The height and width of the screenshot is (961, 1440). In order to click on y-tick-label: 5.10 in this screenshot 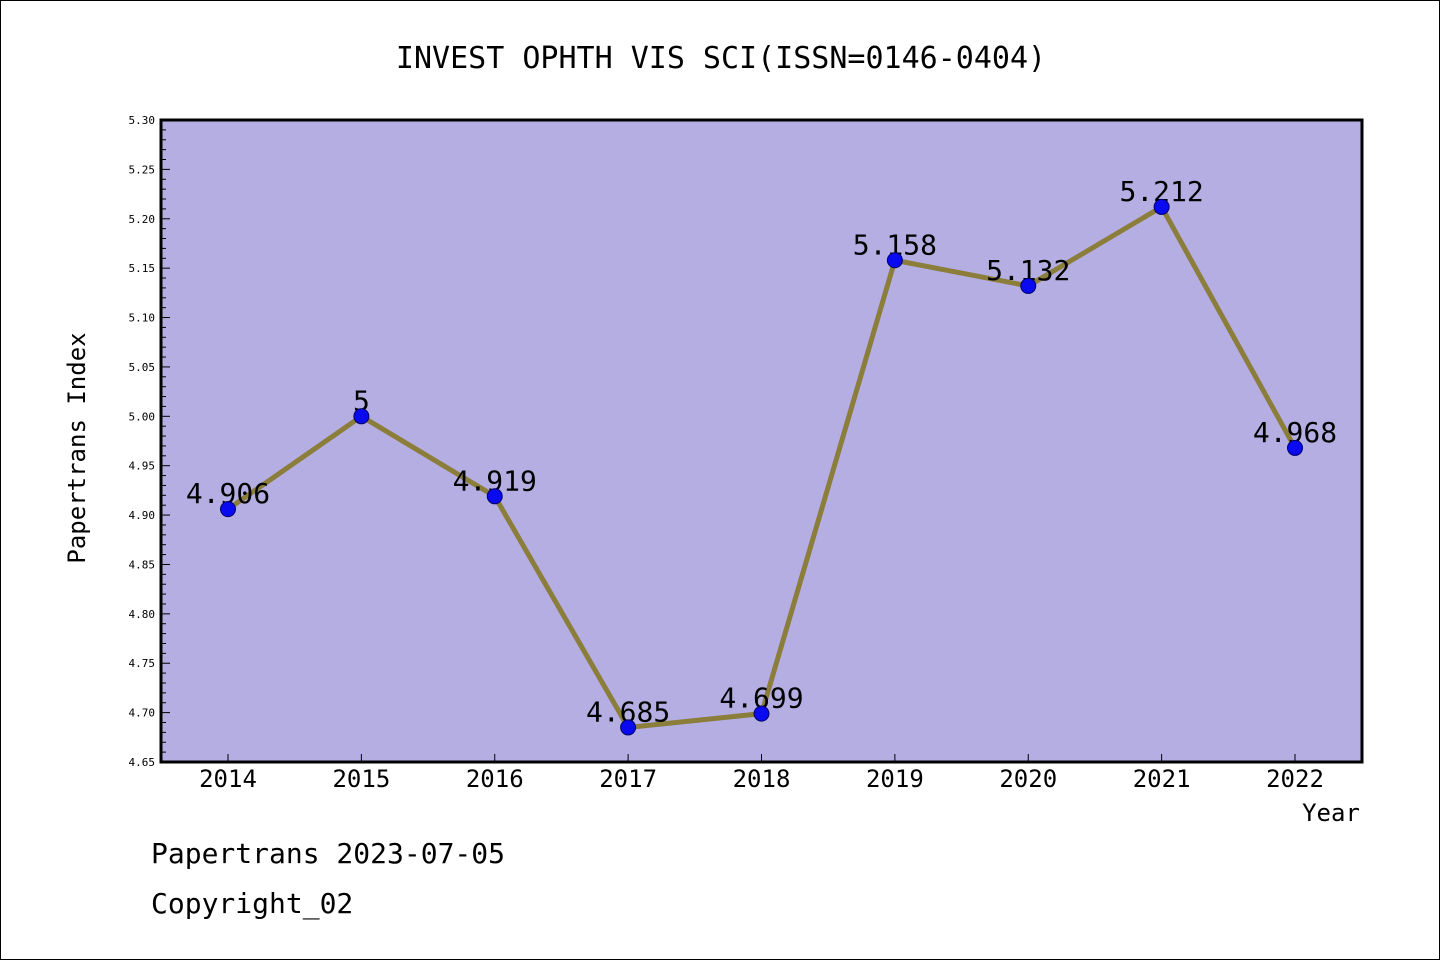, I will do `click(142, 318)`.